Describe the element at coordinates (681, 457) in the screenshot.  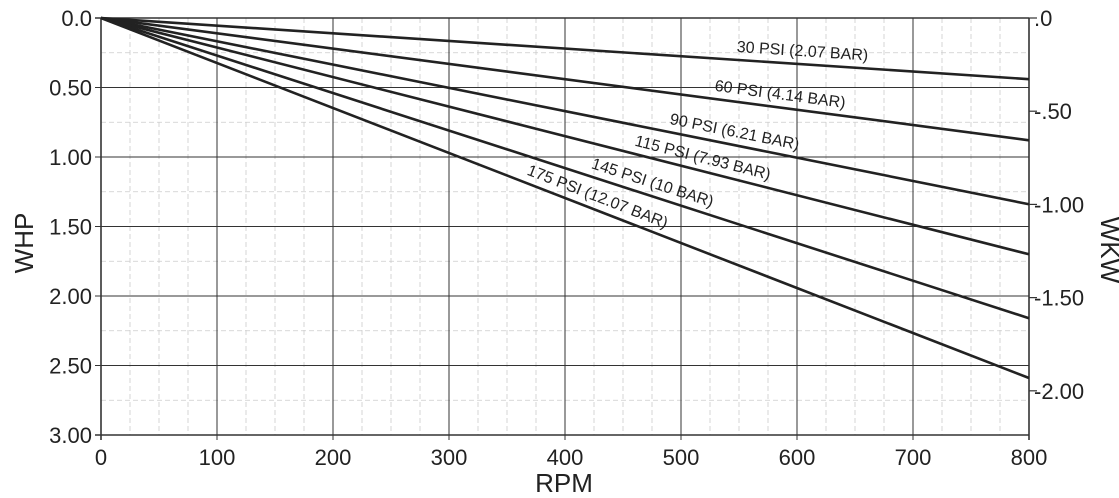
I see `x-tick-label: 500` at that location.